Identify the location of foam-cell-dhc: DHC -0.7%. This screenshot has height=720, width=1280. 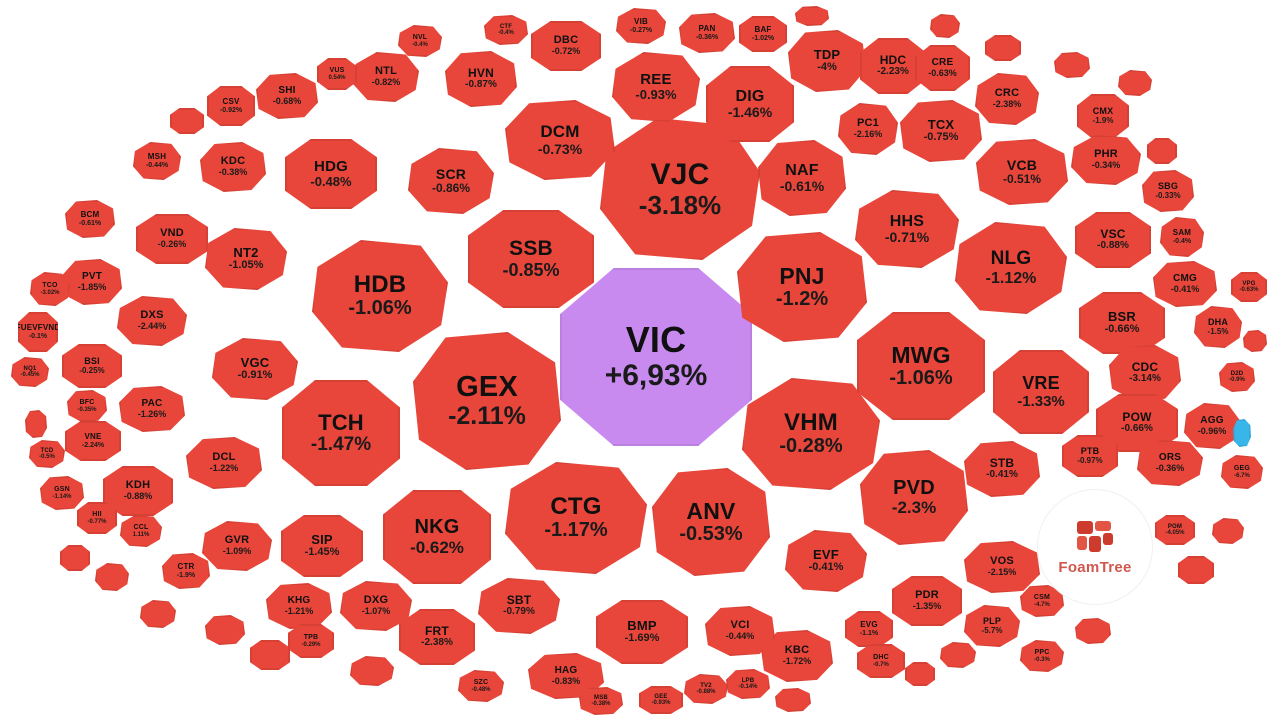
(881, 661).